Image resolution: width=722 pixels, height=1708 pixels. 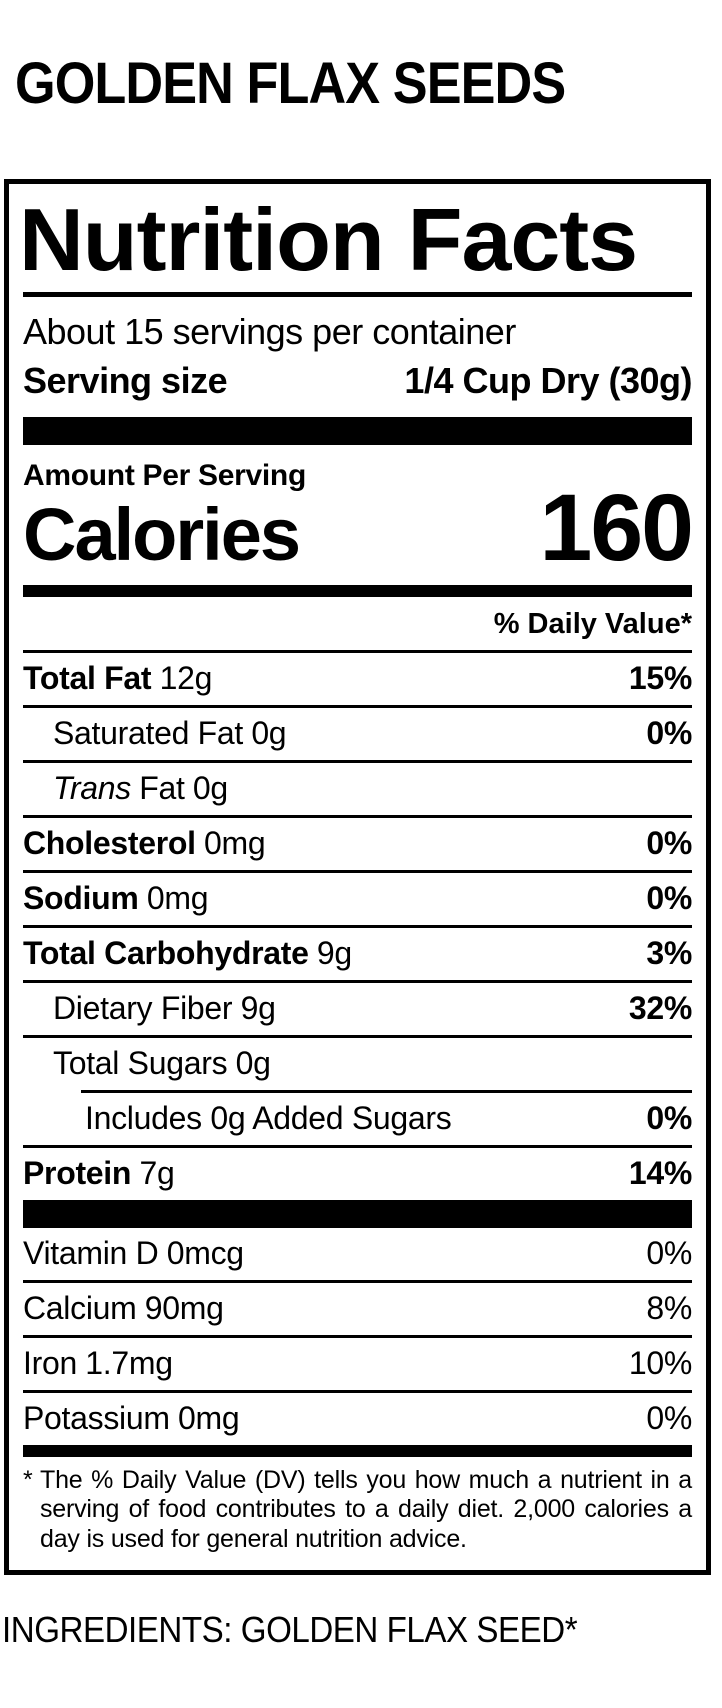 I want to click on nutrient-name-group: Total Sugars 0g, so click(x=162, y=1063).